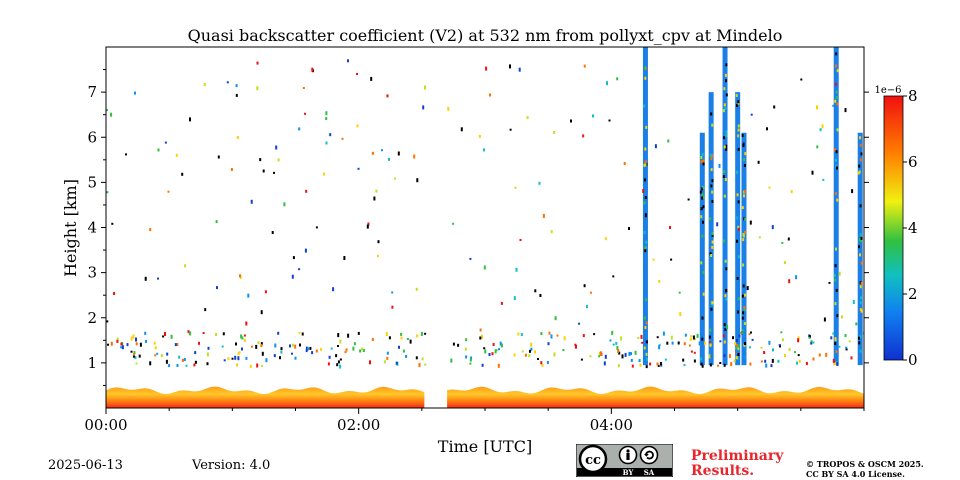  What do you see at coordinates (70, 228) in the screenshot?
I see `y-axis-label: Height [km]` at bounding box center [70, 228].